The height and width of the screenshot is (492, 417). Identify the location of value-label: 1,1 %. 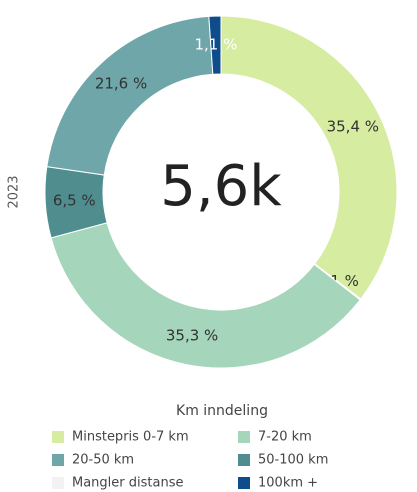
(215, 45).